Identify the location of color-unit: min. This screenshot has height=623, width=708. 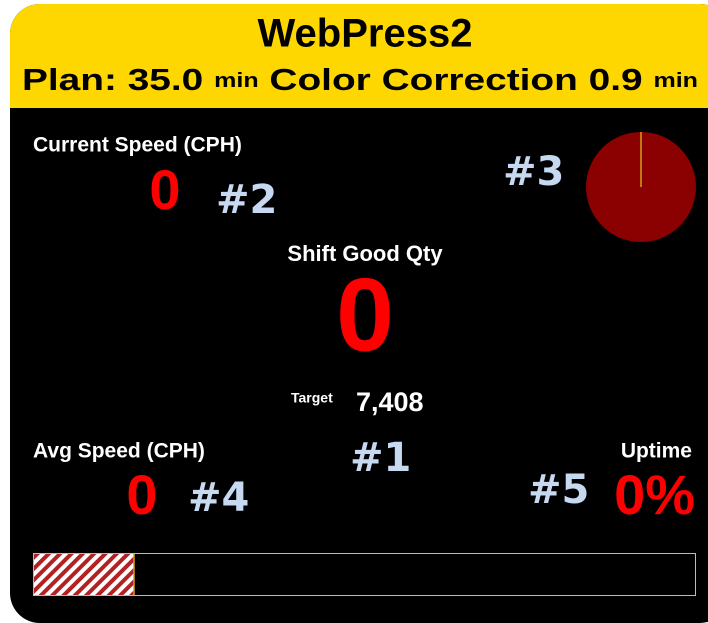
(675, 81).